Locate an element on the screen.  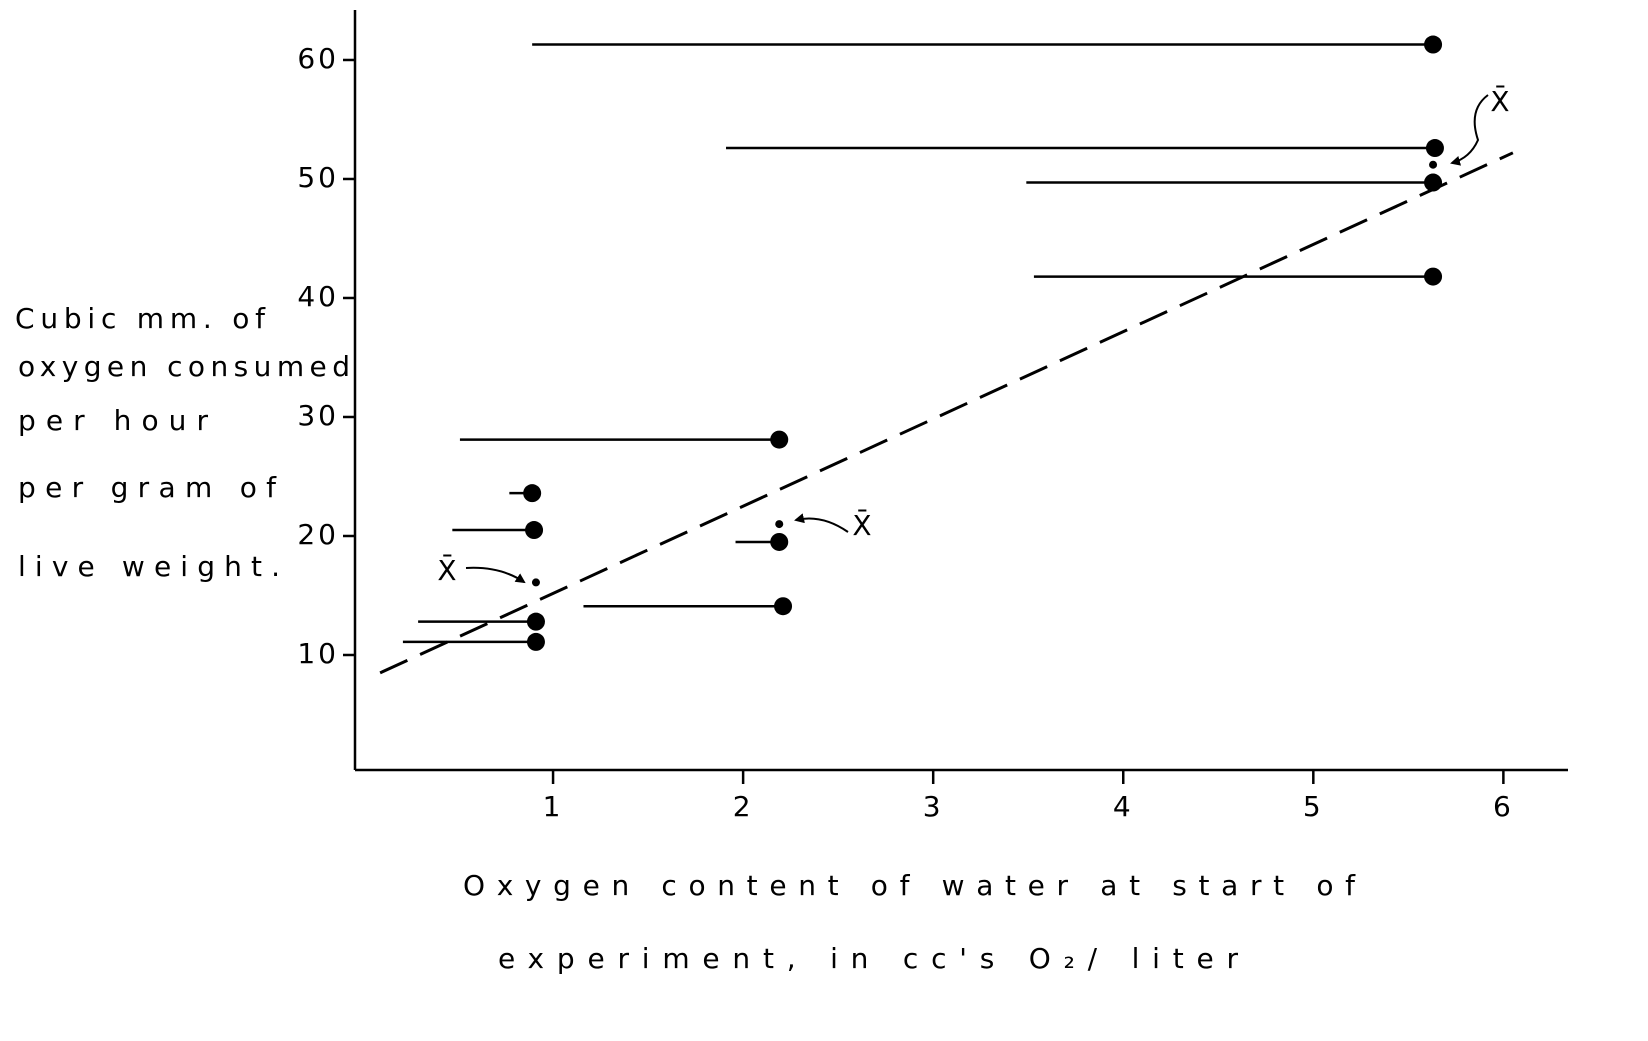
y-tick-label: 20 is located at coordinates (318, 534).